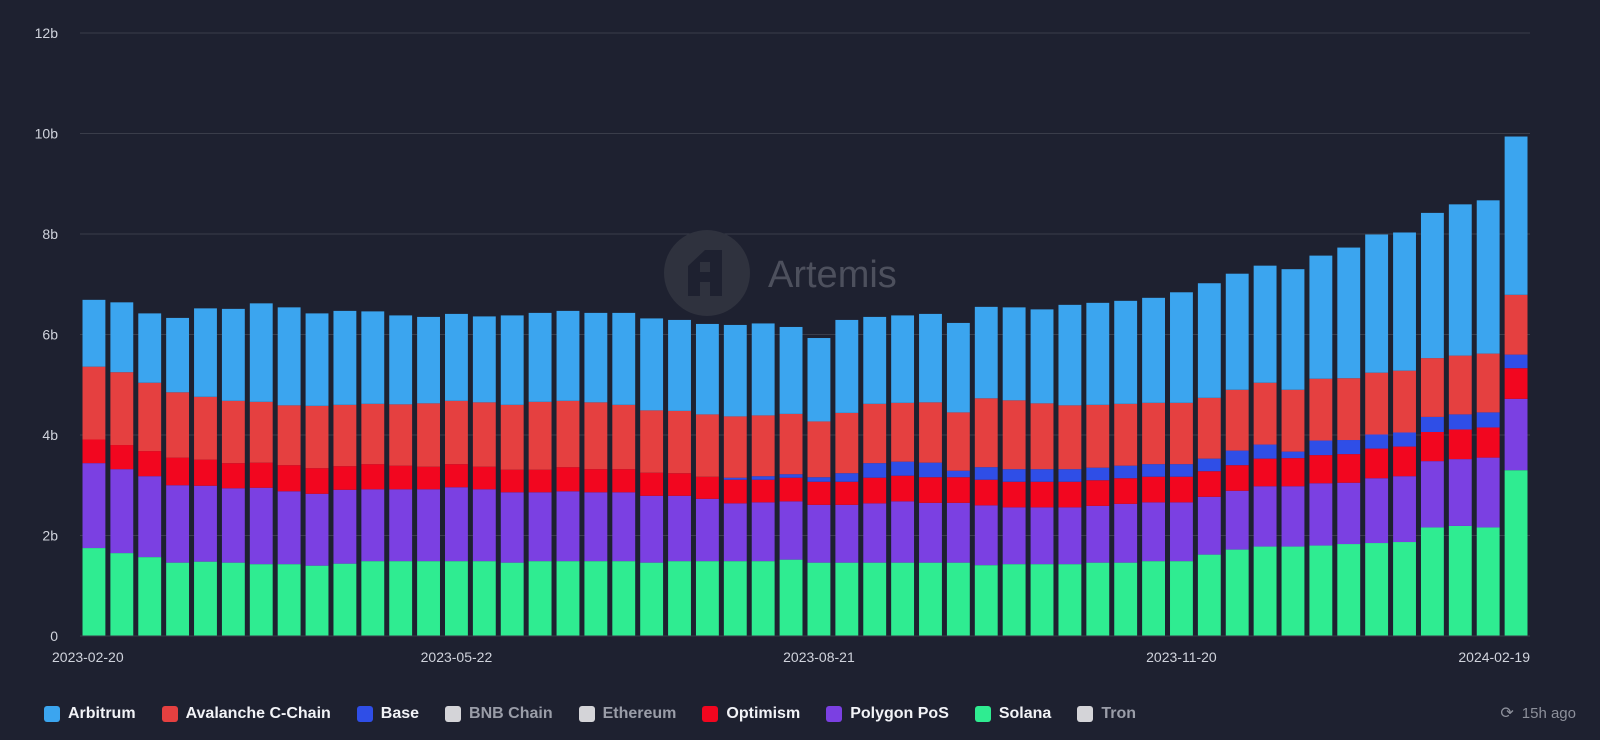  Describe the element at coordinates (499, 714) in the screenshot. I see `legend-item-bnb-chain: BNB Chain` at that location.